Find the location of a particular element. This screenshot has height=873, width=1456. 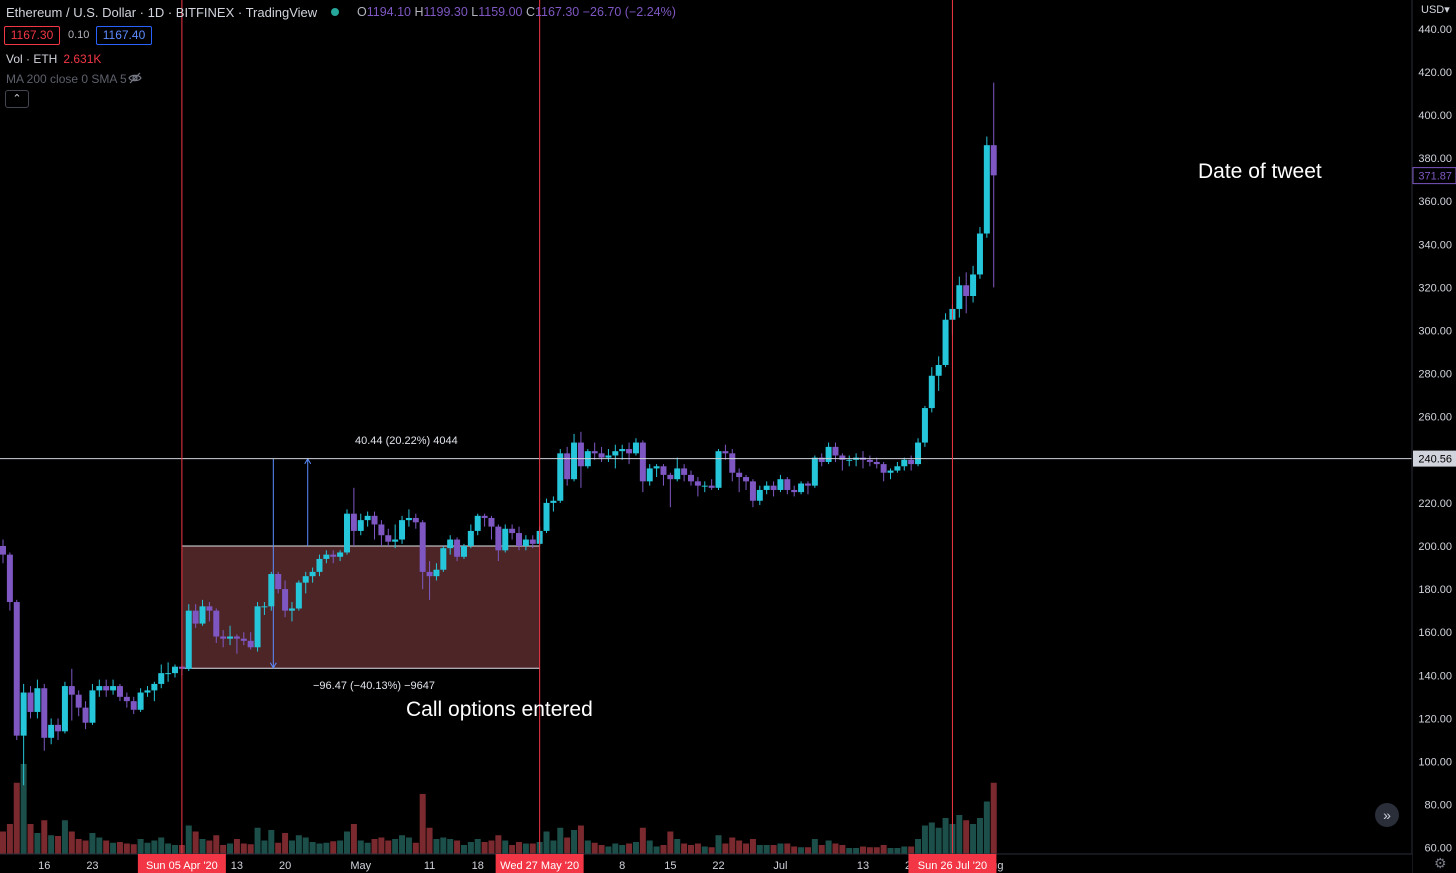

currency-selector: USD▾ is located at coordinates (1435, 10).